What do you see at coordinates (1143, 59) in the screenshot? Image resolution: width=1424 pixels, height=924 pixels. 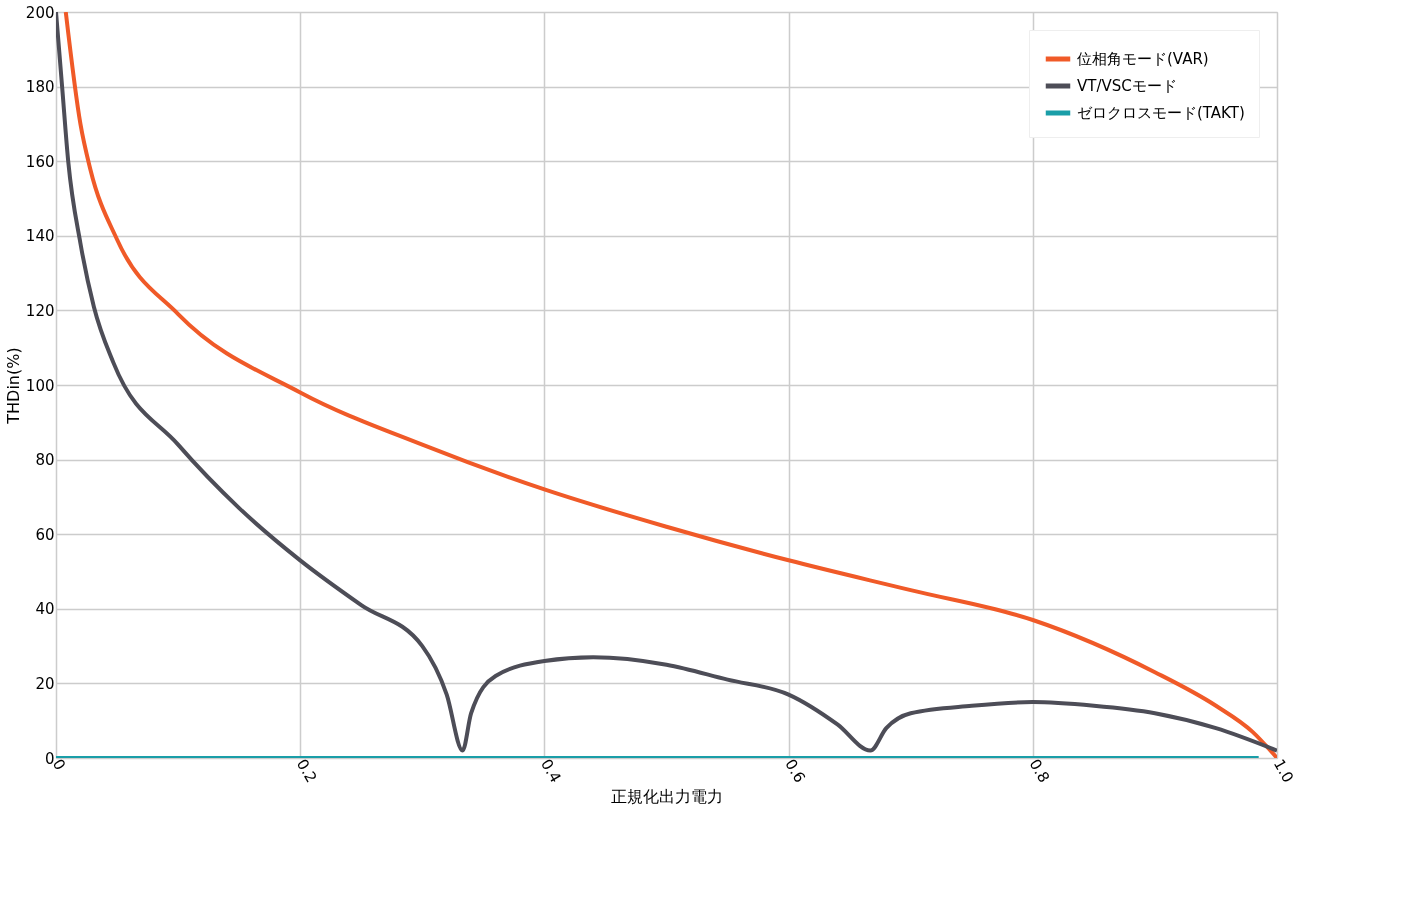 I see `legend-label: 位相角モード(VAR)` at bounding box center [1143, 59].